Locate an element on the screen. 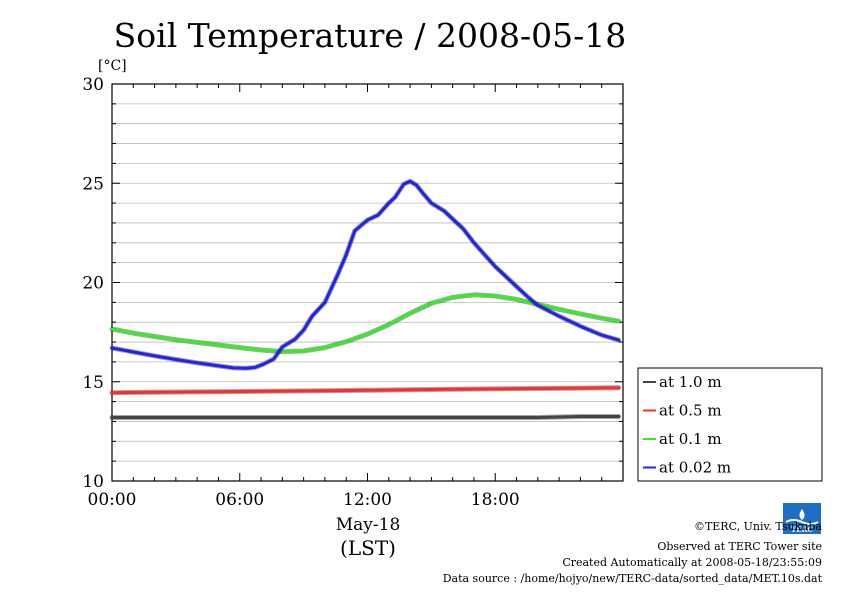  x-tick-label: 06:00 is located at coordinates (239, 500).